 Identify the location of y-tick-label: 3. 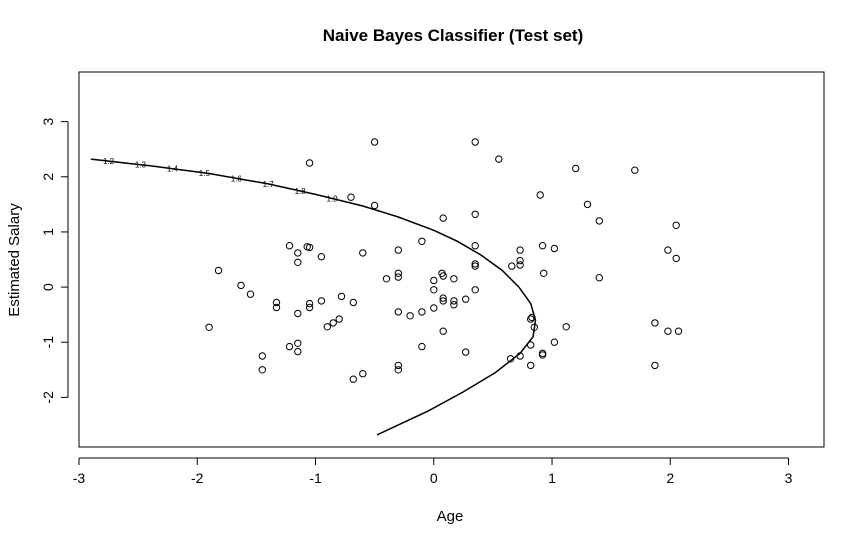
(48, 122).